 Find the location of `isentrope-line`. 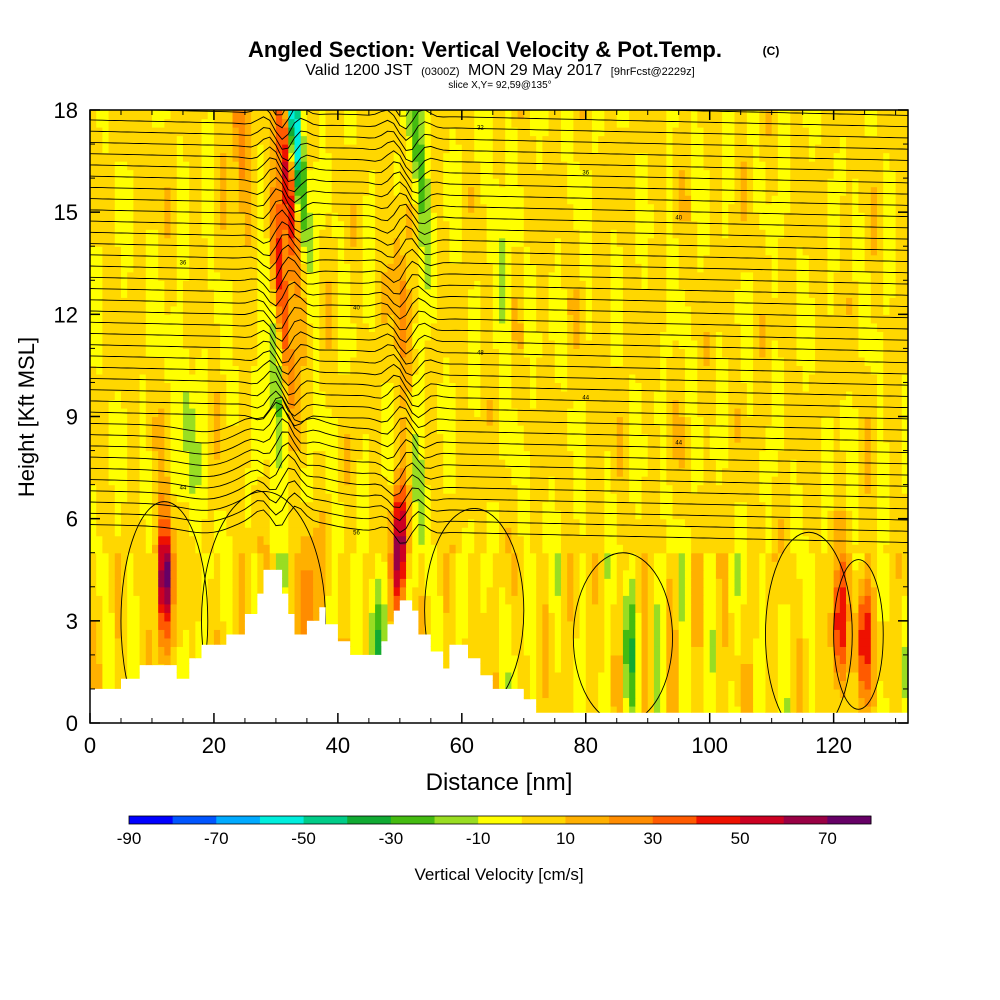

isentrope-line is located at coordinates (499, 373).